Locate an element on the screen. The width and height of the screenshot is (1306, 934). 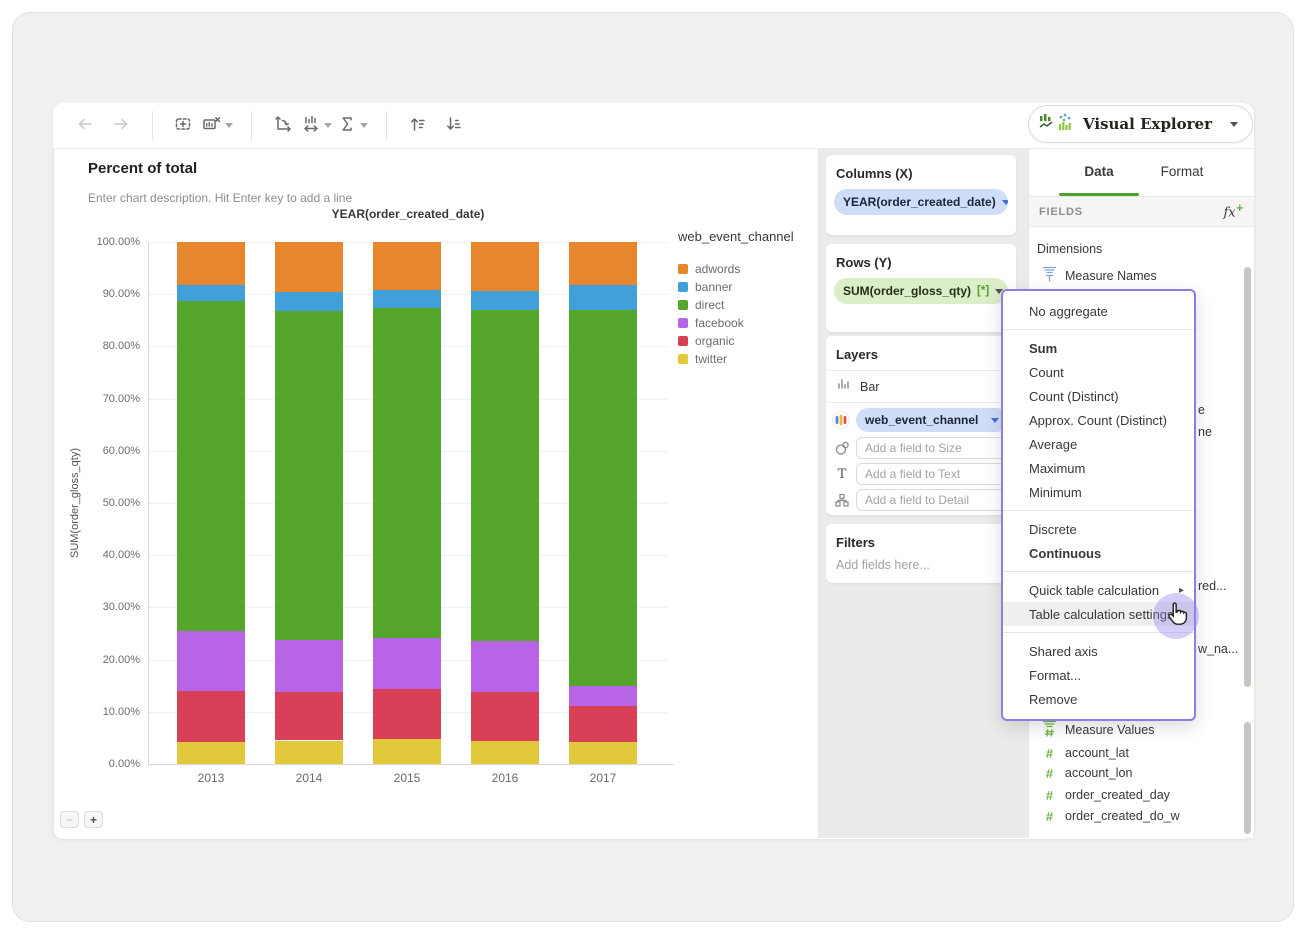
field-item-account-lat: # account_lat is located at coordinates (1143, 753).